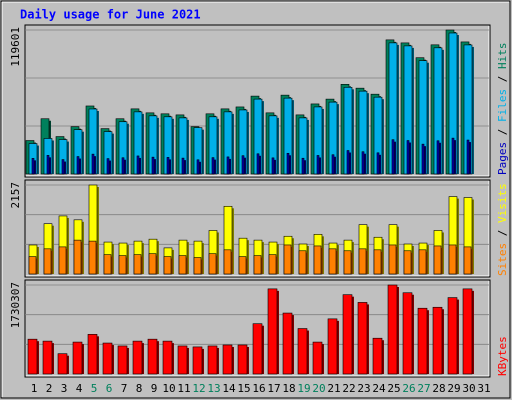 This screenshot has height=400, width=512. I want to click on x-tick-label: 7, so click(124, 388).